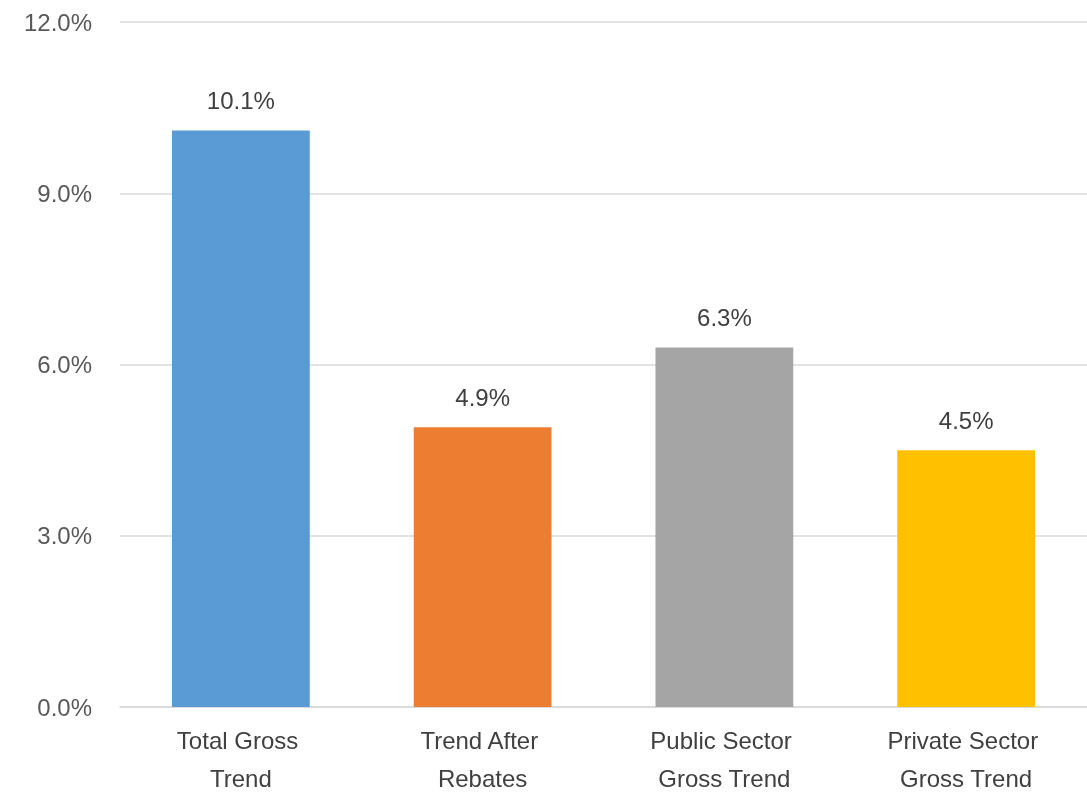 This screenshot has height=799, width=1087. Describe the element at coordinates (64, 364) in the screenshot. I see `y-tick-label: 6.0%` at that location.